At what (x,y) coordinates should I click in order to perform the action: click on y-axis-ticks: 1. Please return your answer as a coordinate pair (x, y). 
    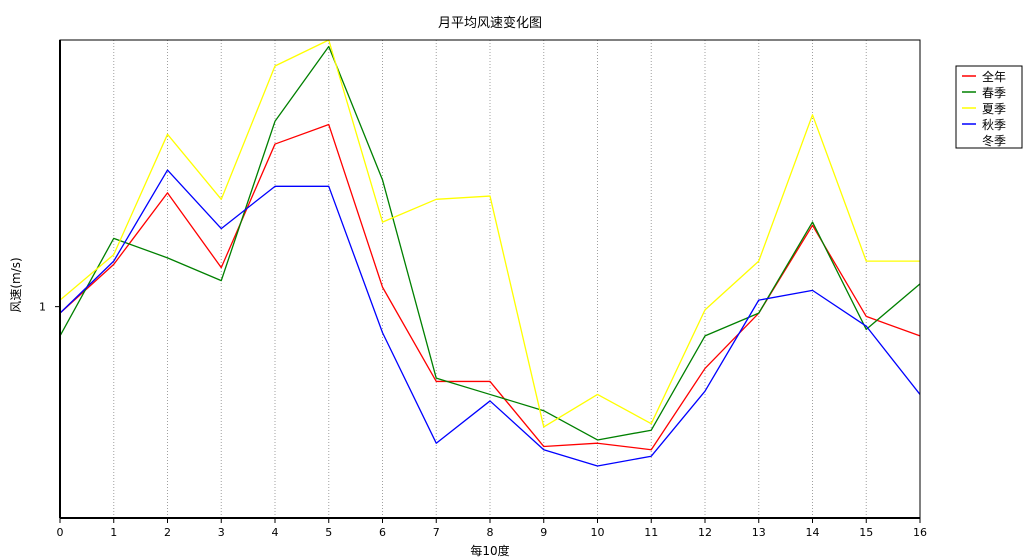
    Looking at the image, I should click on (49, 307).